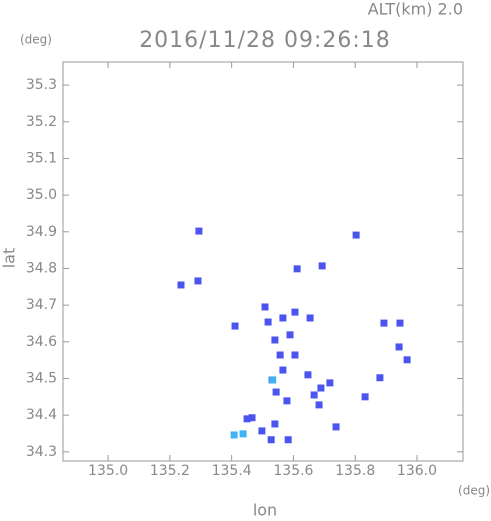 Image resolution: width=491 pixels, height=521 pixels. I want to click on y-tick-label: 35.0, so click(41, 195).